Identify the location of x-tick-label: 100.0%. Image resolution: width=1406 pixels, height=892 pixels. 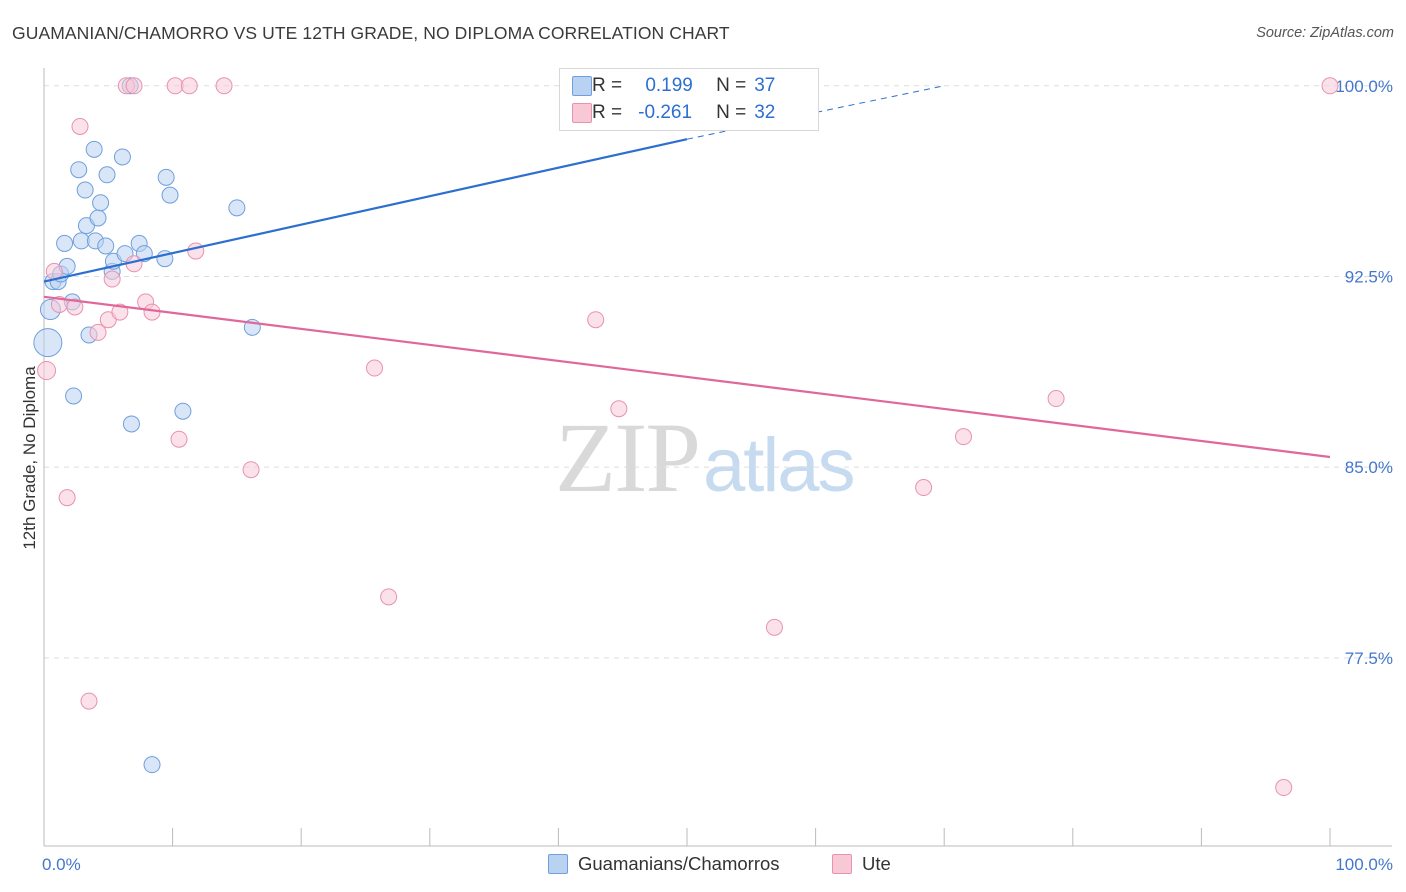
(1364, 864).